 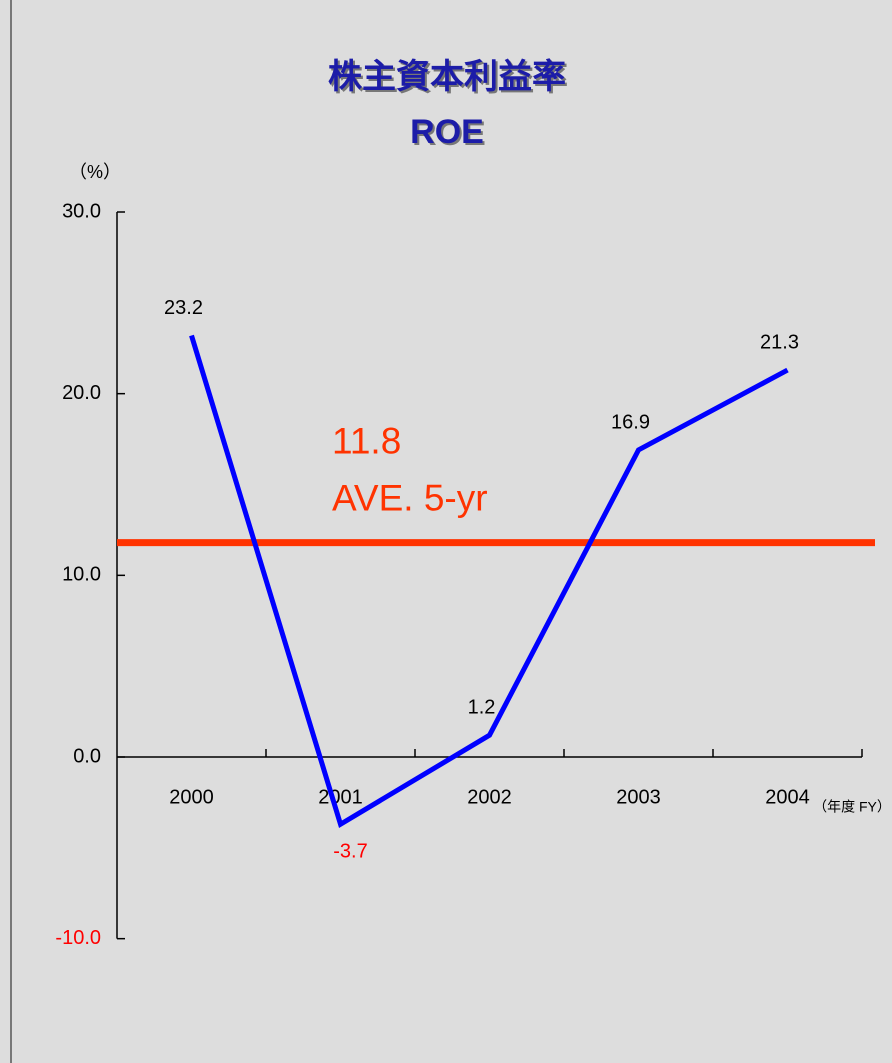 What do you see at coordinates (482, 707) in the screenshot?
I see `data-label: 1.2` at bounding box center [482, 707].